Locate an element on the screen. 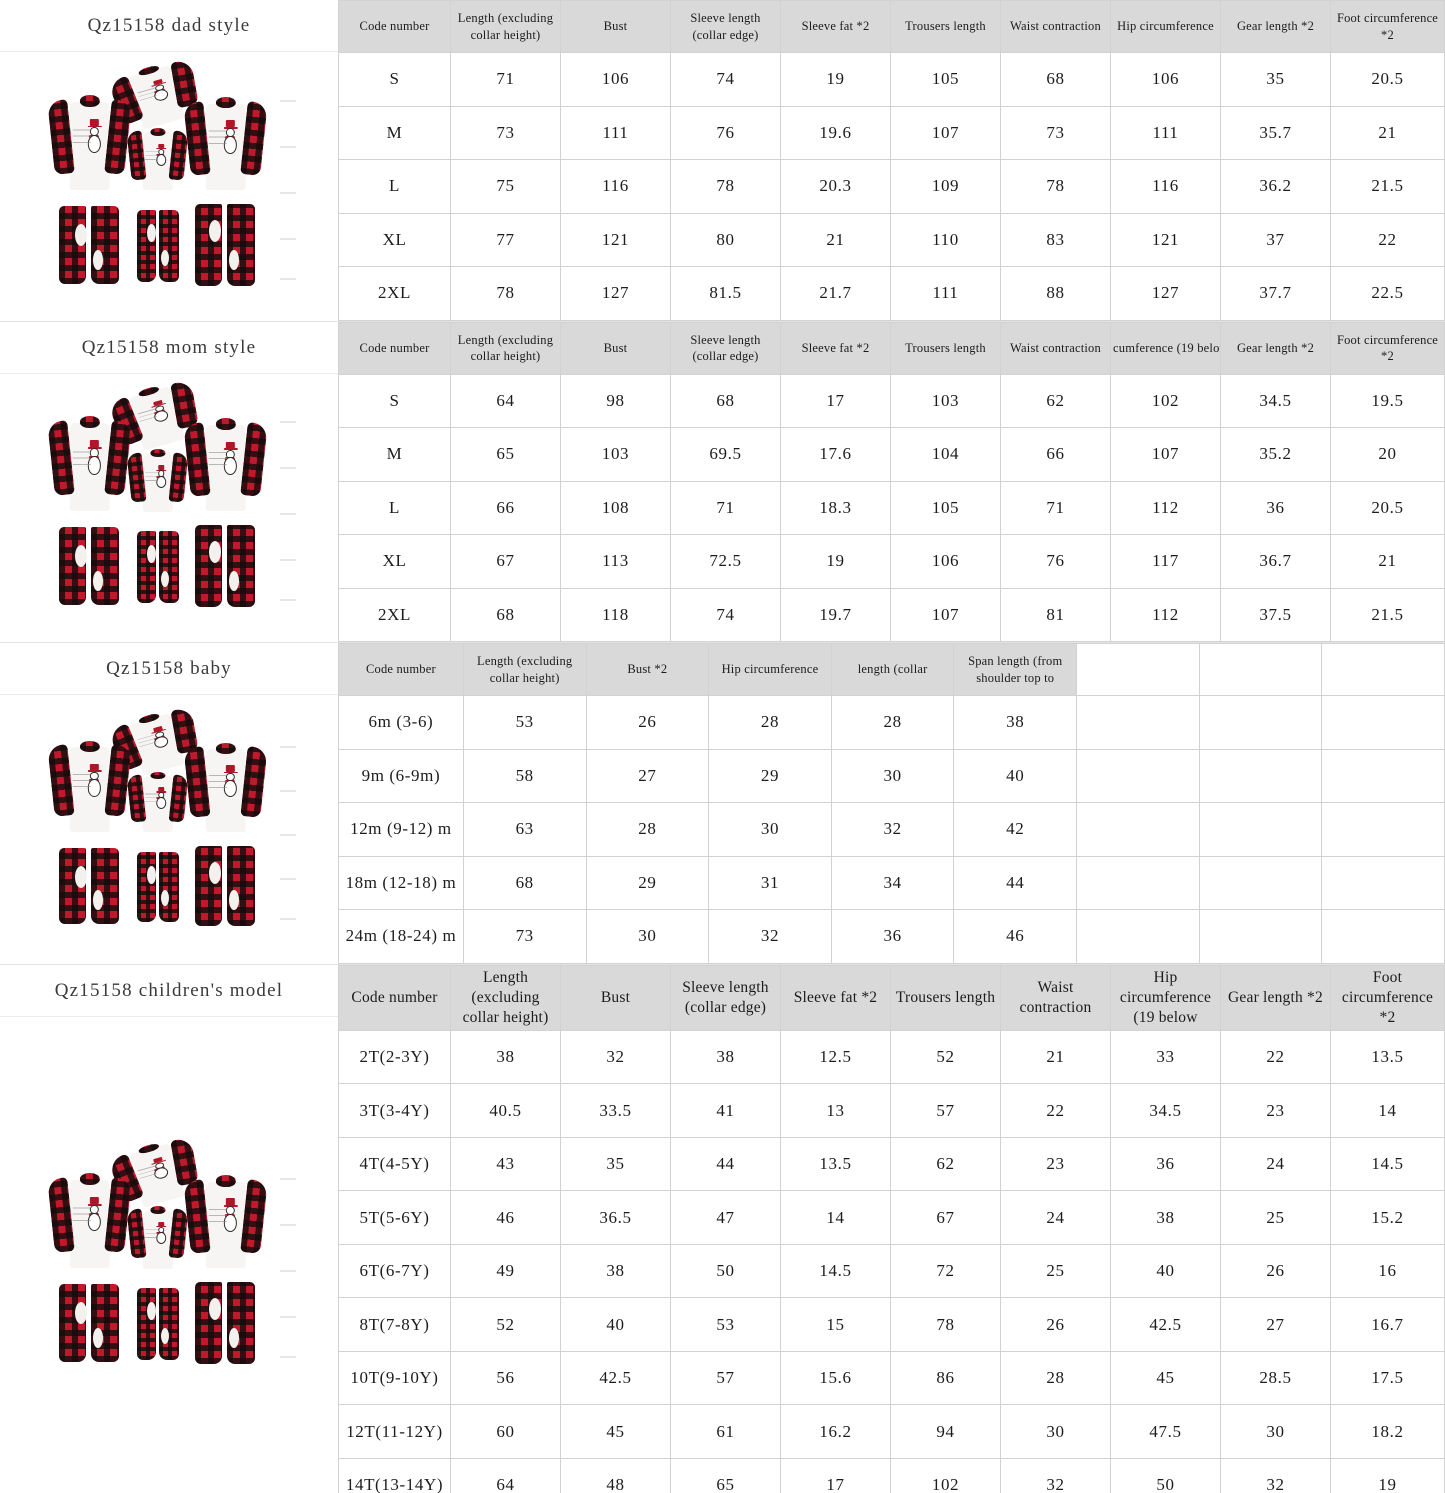 Image resolution: width=1445 pixels, height=1493 pixels. col-header-length-collar: length (collar is located at coordinates (892, 669).